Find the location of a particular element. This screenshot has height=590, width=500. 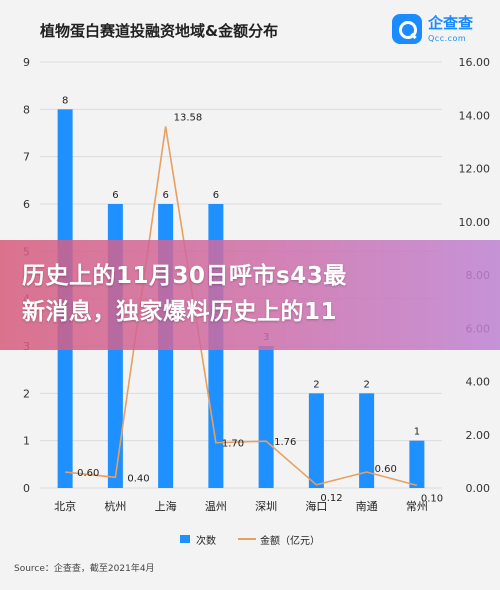

y-left-tick-label: 6 is located at coordinates (26, 204).